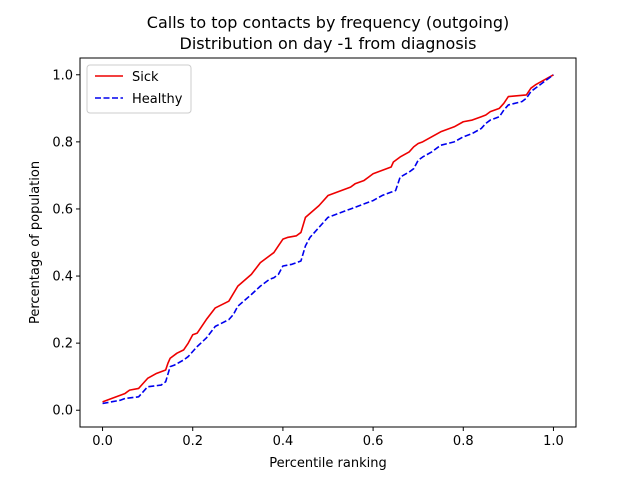 This screenshot has width=640, height=480. I want to click on legend: Sick Healthy, so click(139, 89).